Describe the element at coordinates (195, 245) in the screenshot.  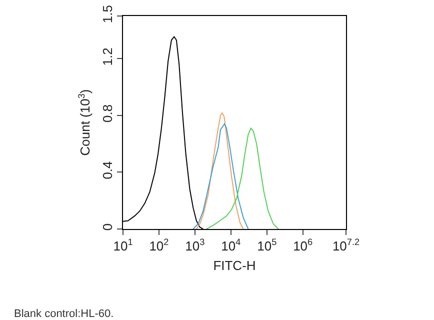
I see `x-tick-label: 10$^{3}$` at that location.